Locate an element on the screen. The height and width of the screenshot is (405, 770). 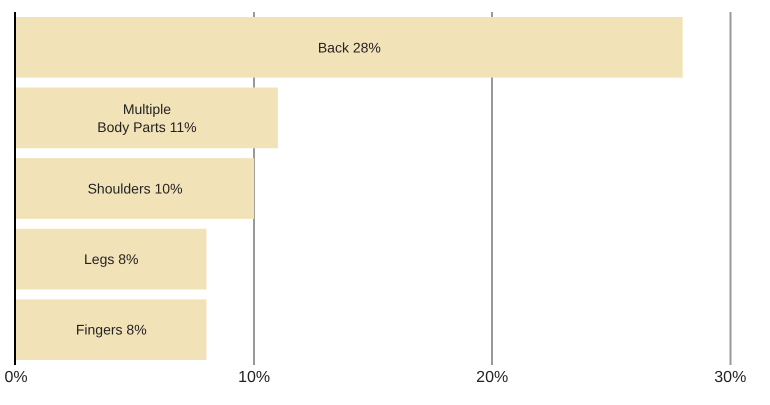
data-label: Back 28% is located at coordinates (349, 47).